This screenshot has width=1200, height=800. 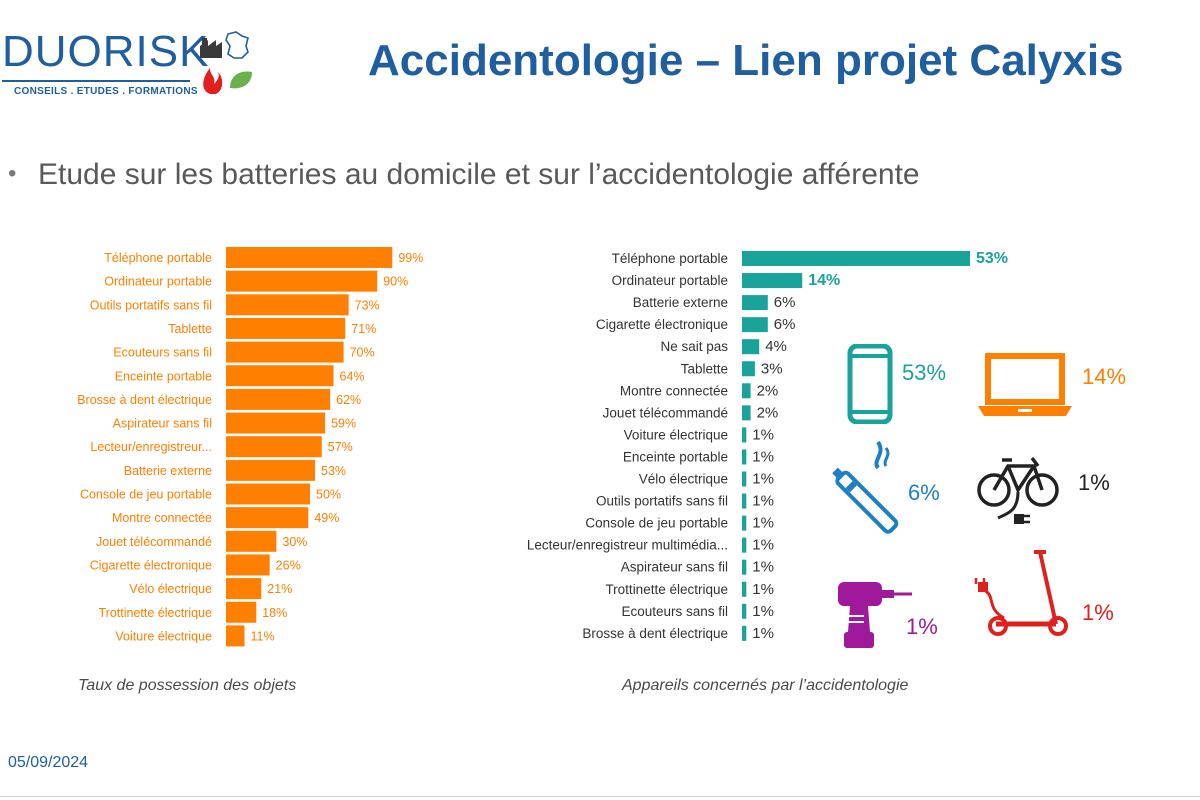 What do you see at coordinates (144, 400) in the screenshot?
I see `possession-category-label: Brosse à dent électrique` at bounding box center [144, 400].